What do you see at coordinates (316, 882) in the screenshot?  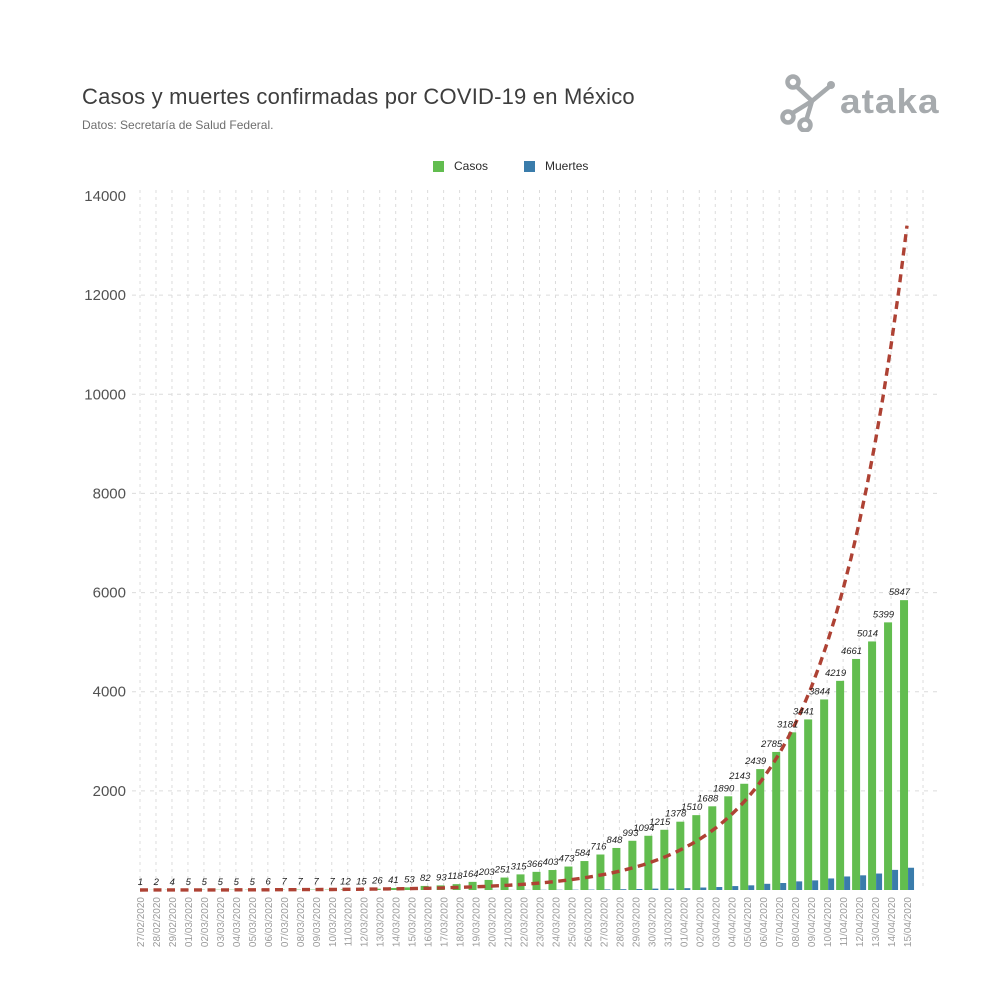 I see `bar-value-label: 7` at bounding box center [316, 882].